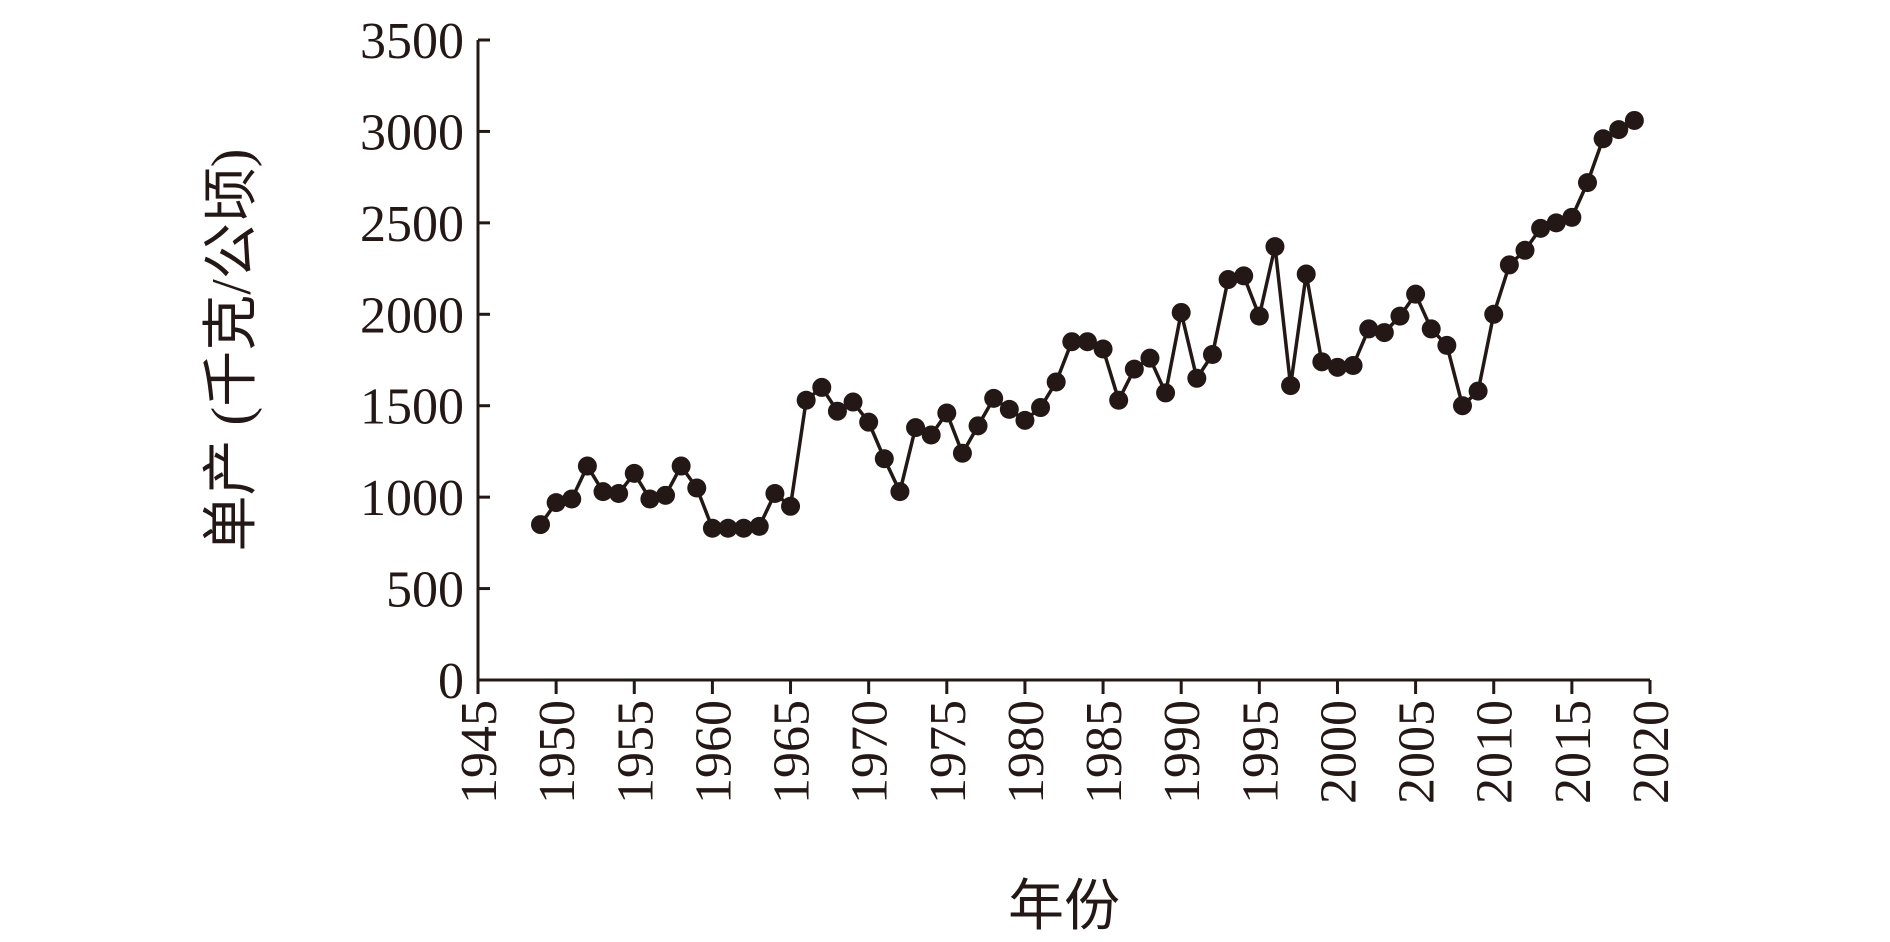 This screenshot has width=1890, height=942. Describe the element at coordinates (232, 350) in the screenshot. I see `y-axis-title: 单产 (千克/公顷)` at that location.